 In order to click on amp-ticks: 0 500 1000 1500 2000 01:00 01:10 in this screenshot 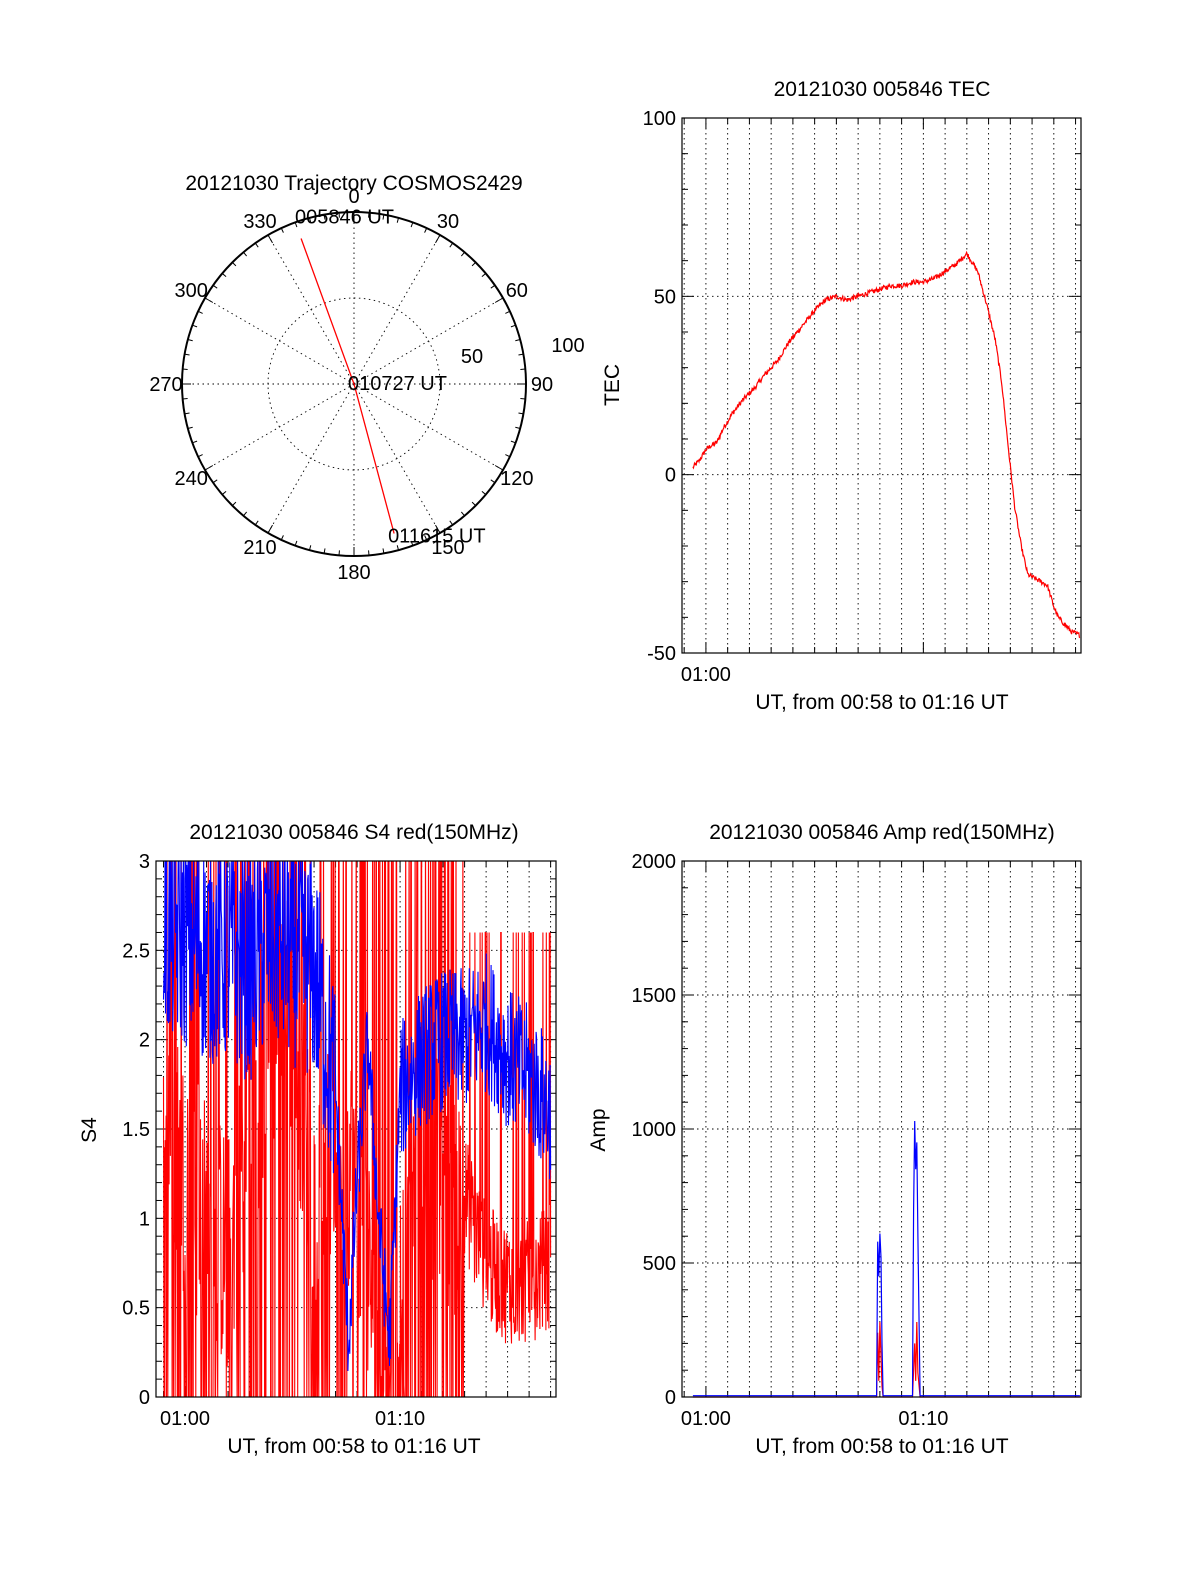, I will do `click(856, 1140)`.